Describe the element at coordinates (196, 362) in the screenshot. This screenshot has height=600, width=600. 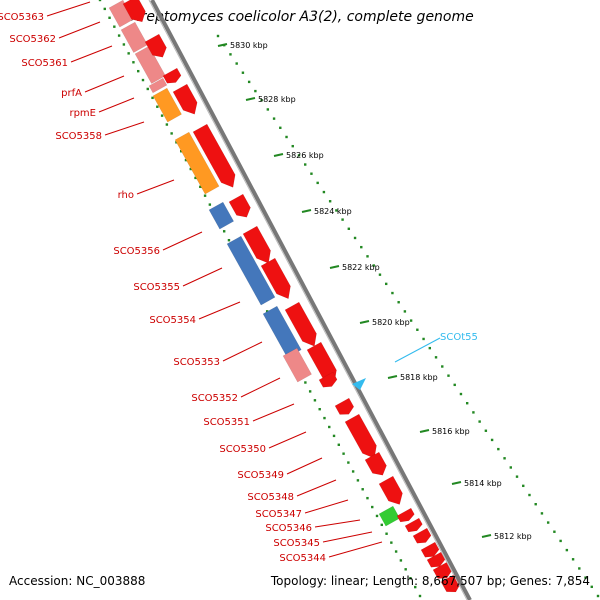
I see `gene-label: SCO5353` at that location.